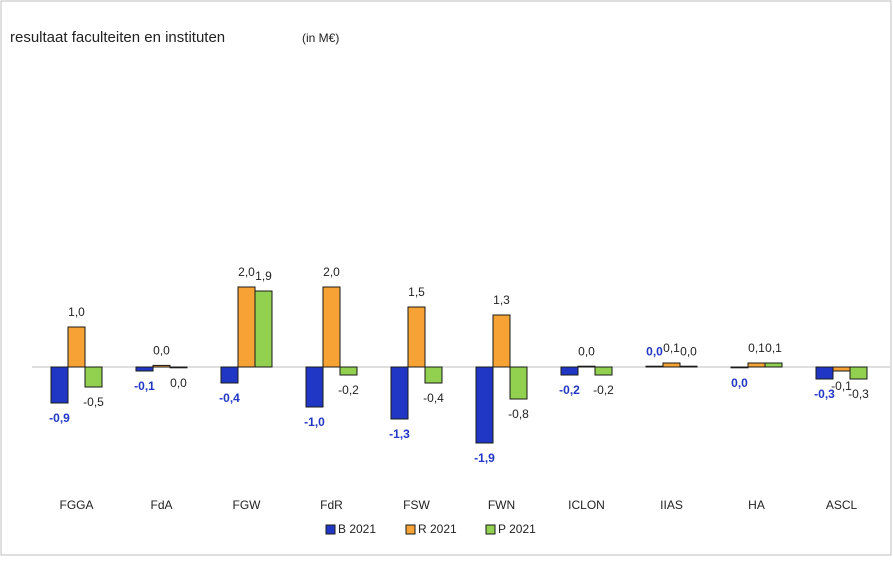 Image resolution: width=893 pixels, height=562 pixels. What do you see at coordinates (399, 434) in the screenshot?
I see `value-label: -1,3` at bounding box center [399, 434].